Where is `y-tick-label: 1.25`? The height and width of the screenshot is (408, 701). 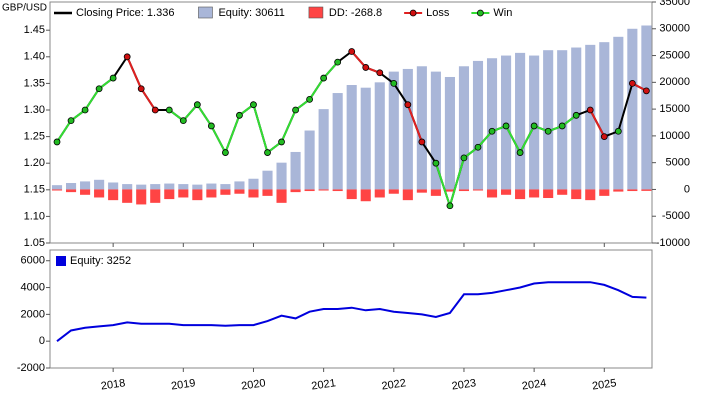 y-tick-label: 1.25 is located at coordinates (34, 137).